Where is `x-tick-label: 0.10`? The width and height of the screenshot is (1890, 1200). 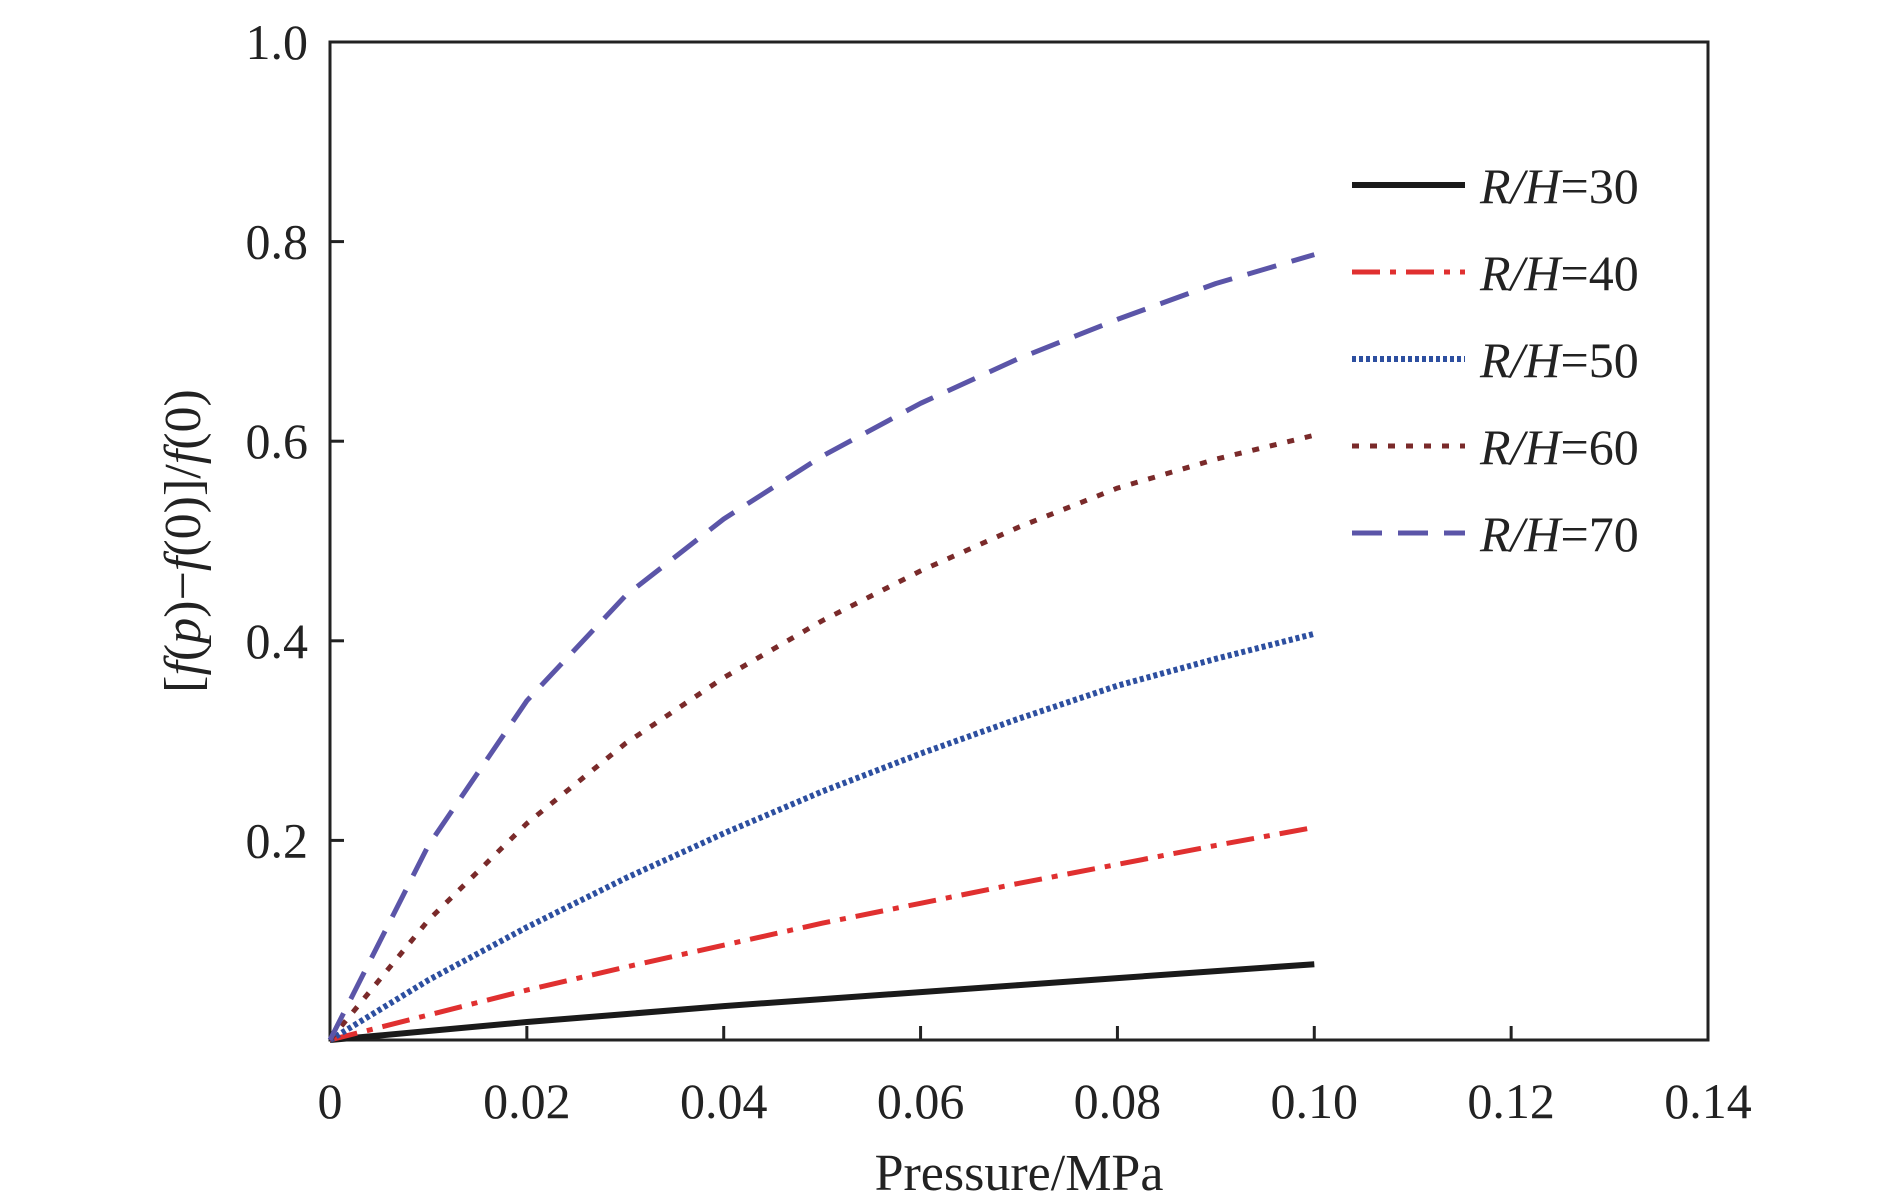 x-tick-label: 0.10 is located at coordinates (1315, 1101).